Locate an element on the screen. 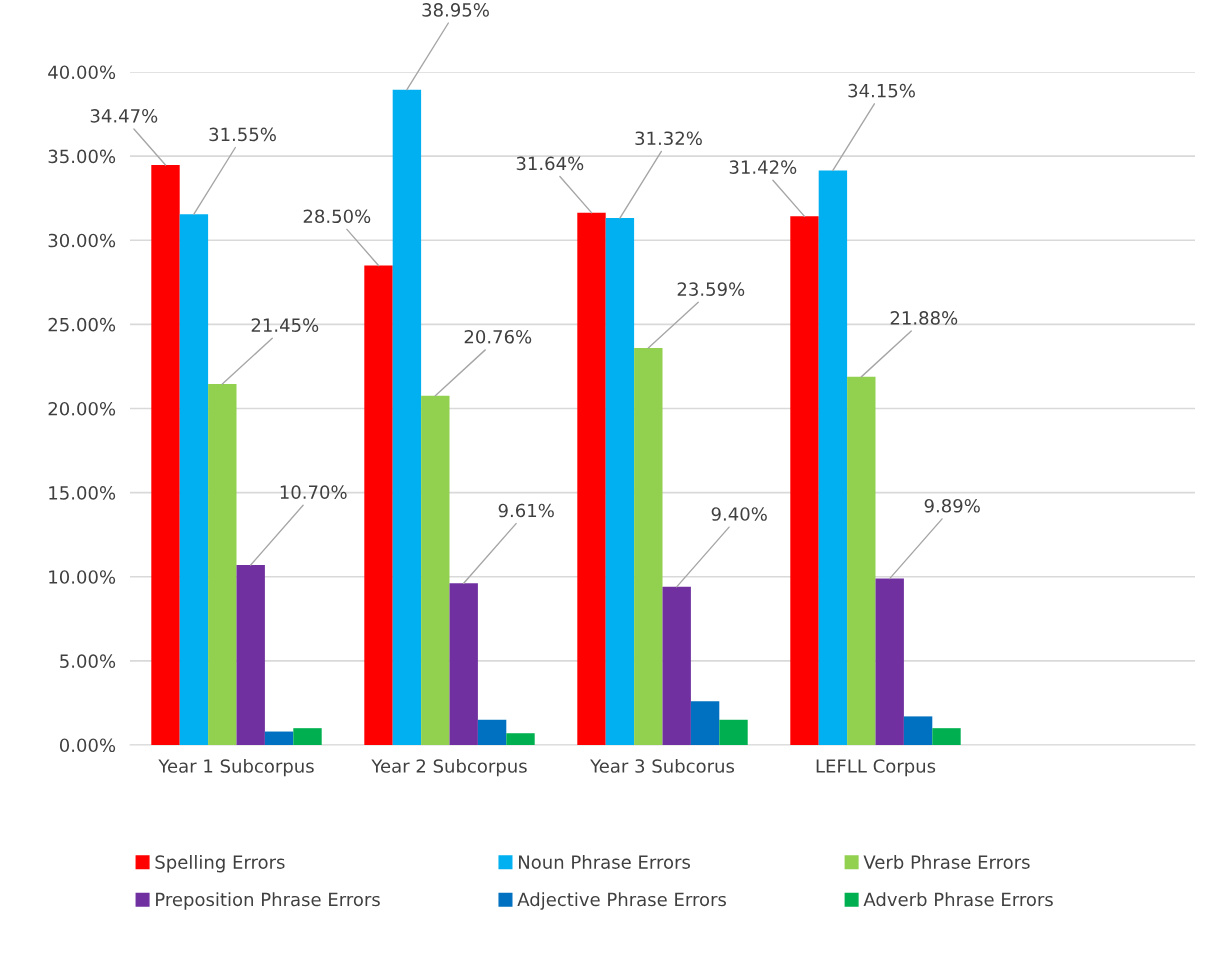 This screenshot has height=956, width=1218. legend-label: Preposition Phrase Errors is located at coordinates (268, 901).